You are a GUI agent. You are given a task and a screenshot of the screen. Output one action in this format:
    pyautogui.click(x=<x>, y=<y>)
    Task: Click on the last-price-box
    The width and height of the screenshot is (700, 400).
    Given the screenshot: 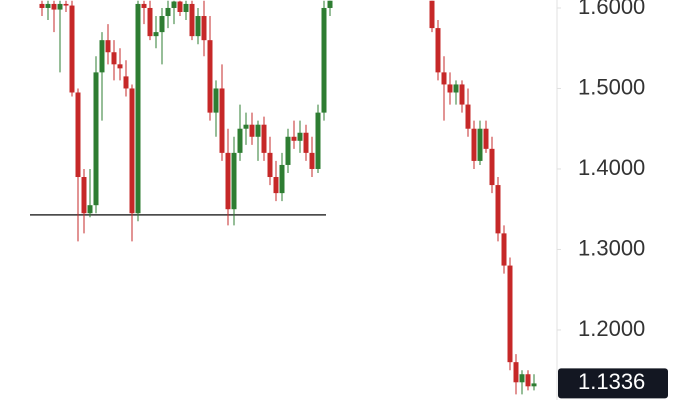 What is the action you would take?
    pyautogui.click(x=613, y=383)
    